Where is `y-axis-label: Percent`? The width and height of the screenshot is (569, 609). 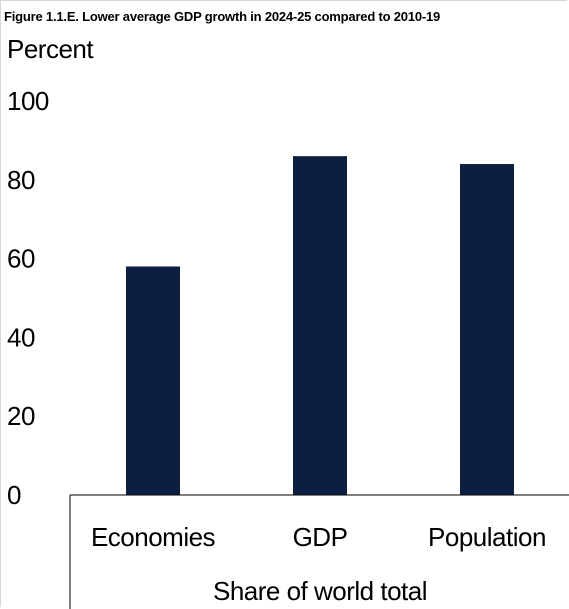 y-axis-label: Percent is located at coordinates (50, 49).